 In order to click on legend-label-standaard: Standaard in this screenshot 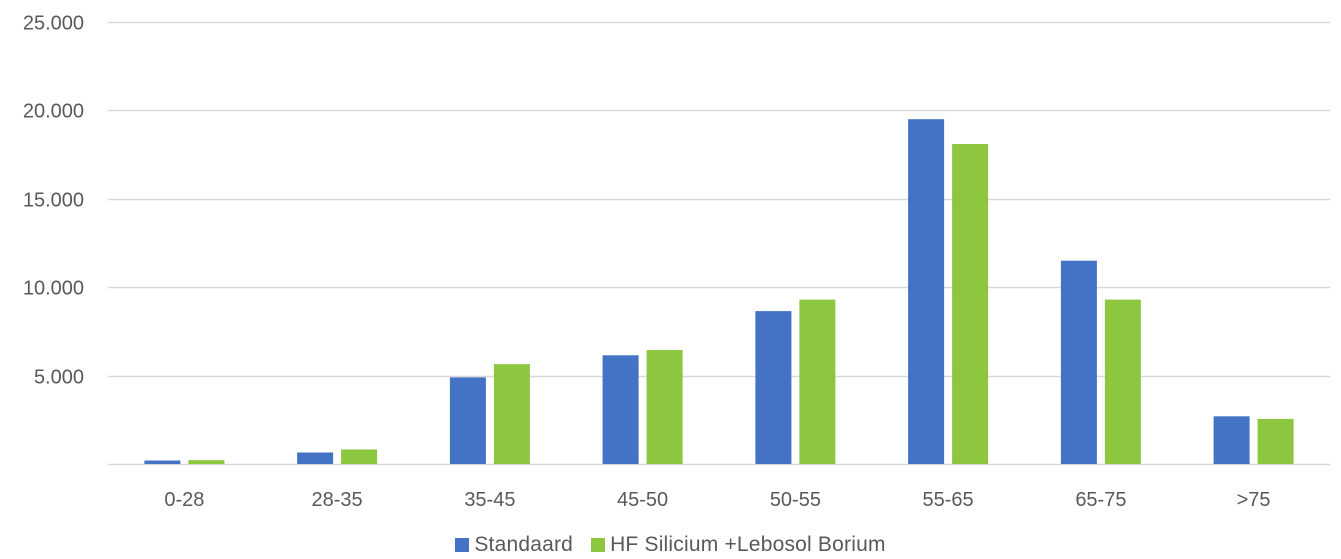, I will do `click(524, 544)`.